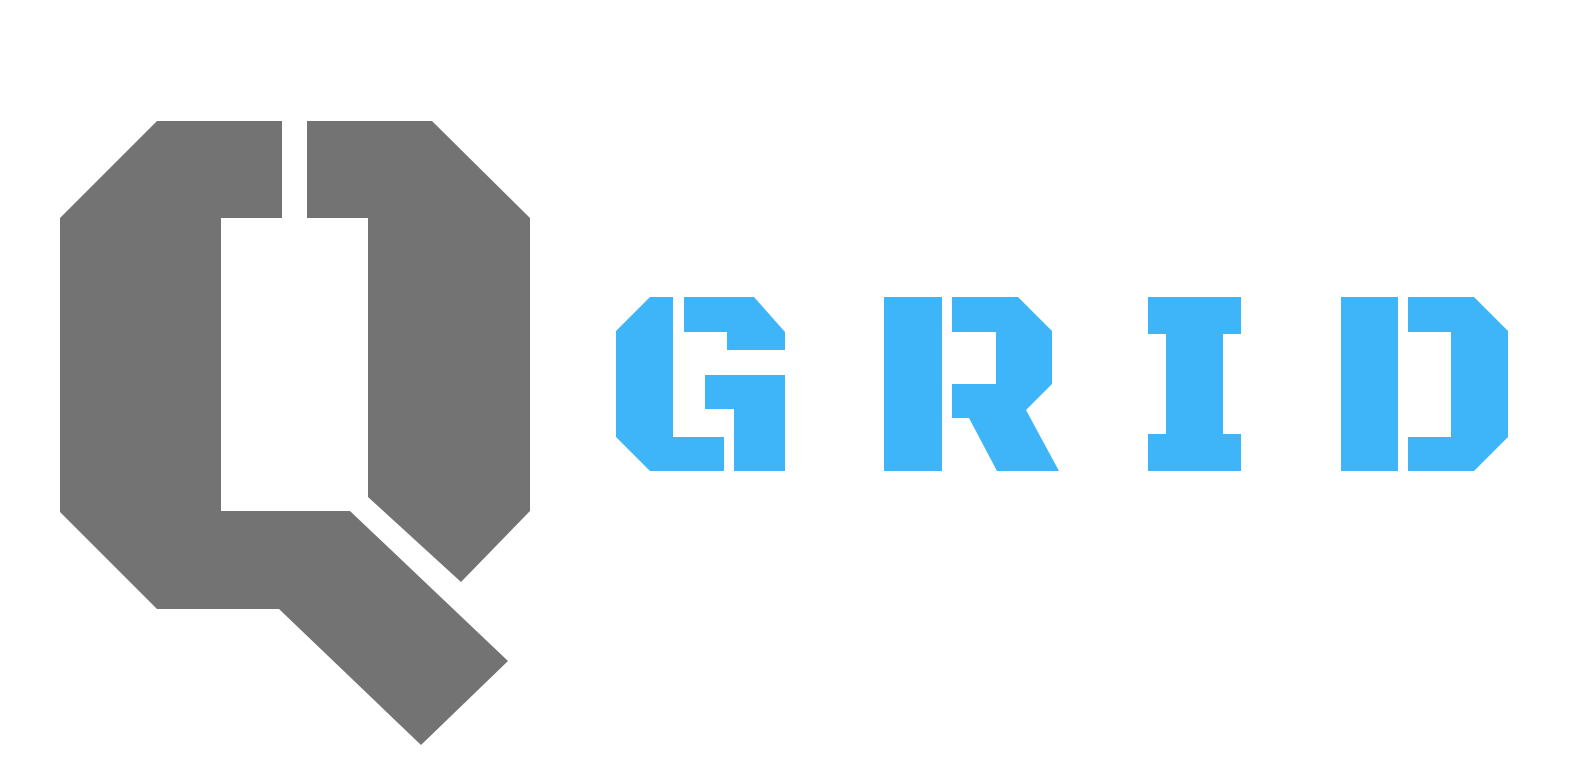 This screenshot has height=760, width=1580. What do you see at coordinates (1424, 384) in the screenshot?
I see `letter-d-icon` at bounding box center [1424, 384].